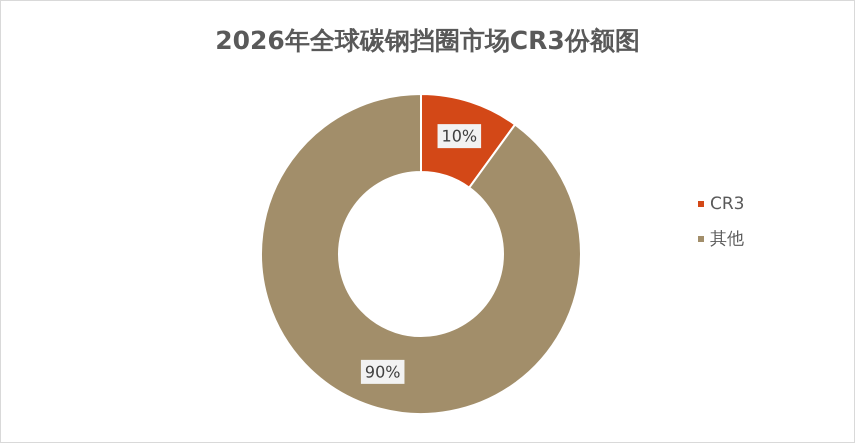 This screenshot has height=443, width=855. What do you see at coordinates (382, 372) in the screenshot?
I see `data-label: 90%` at bounding box center [382, 372].